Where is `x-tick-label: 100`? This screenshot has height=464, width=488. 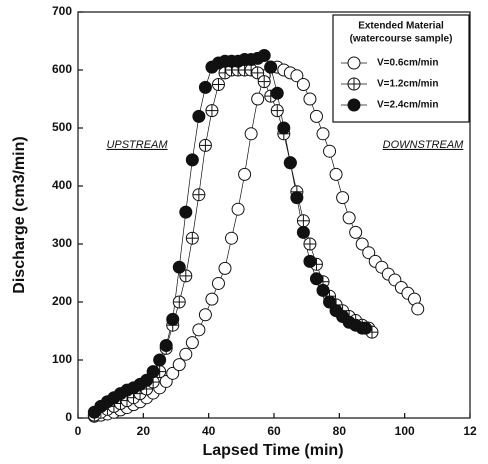 x-tick-label: 100 is located at coordinates (405, 431).